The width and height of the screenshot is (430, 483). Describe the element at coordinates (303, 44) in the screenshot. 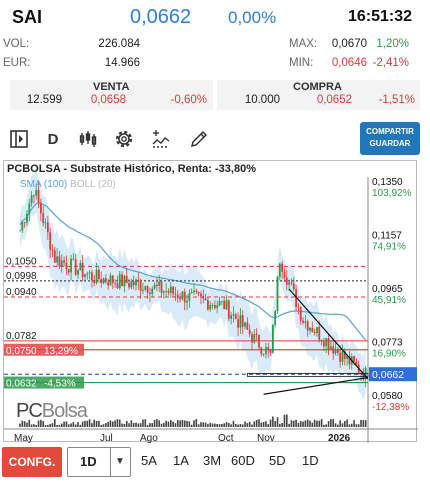

I see `max-label: MAX:` at that location.